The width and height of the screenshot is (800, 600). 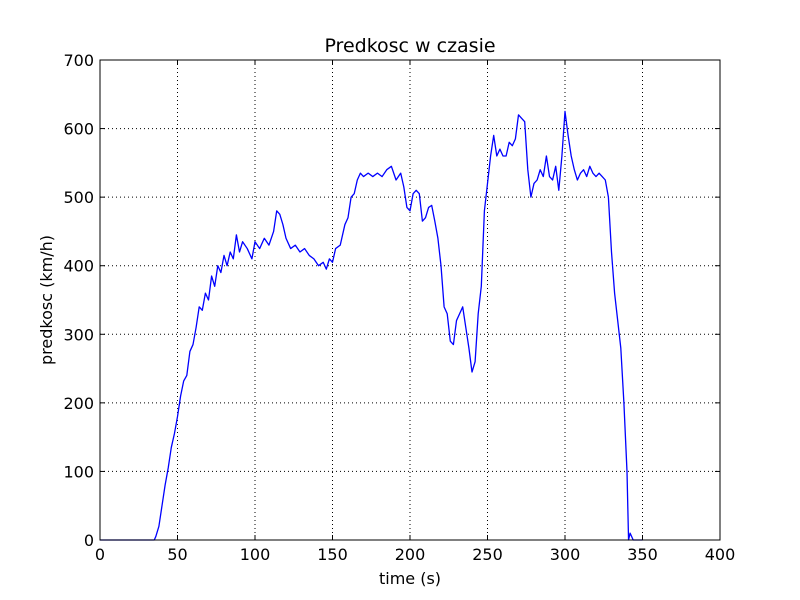 What do you see at coordinates (332, 554) in the screenshot?
I see `x-tick-label: 150` at bounding box center [332, 554].